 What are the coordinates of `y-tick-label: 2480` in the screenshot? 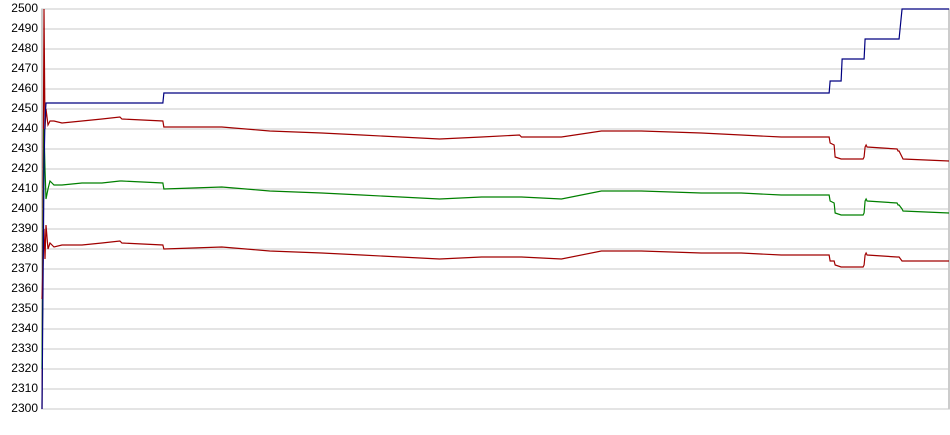 It's located at (24, 48).